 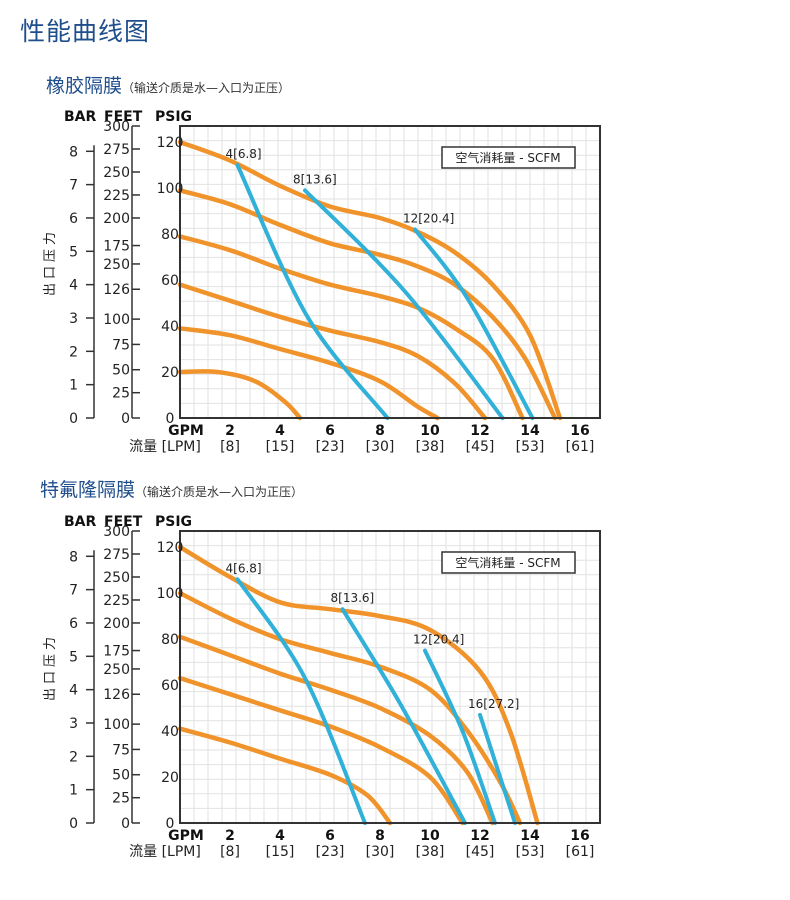 I want to click on bar-tick-label: 0, so click(x=73, y=824).